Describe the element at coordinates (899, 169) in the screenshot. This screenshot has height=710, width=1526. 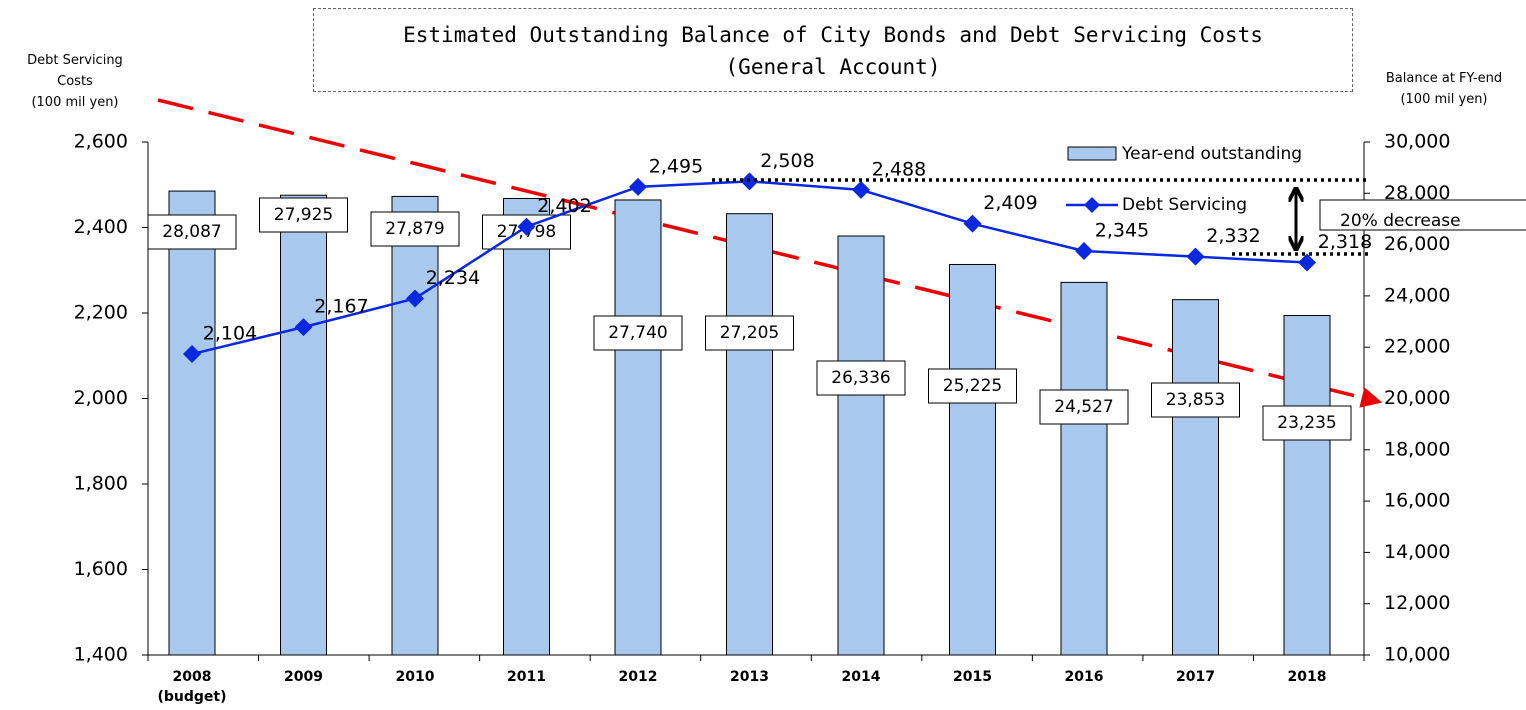
I see `line-value-label: 2,488` at that location.